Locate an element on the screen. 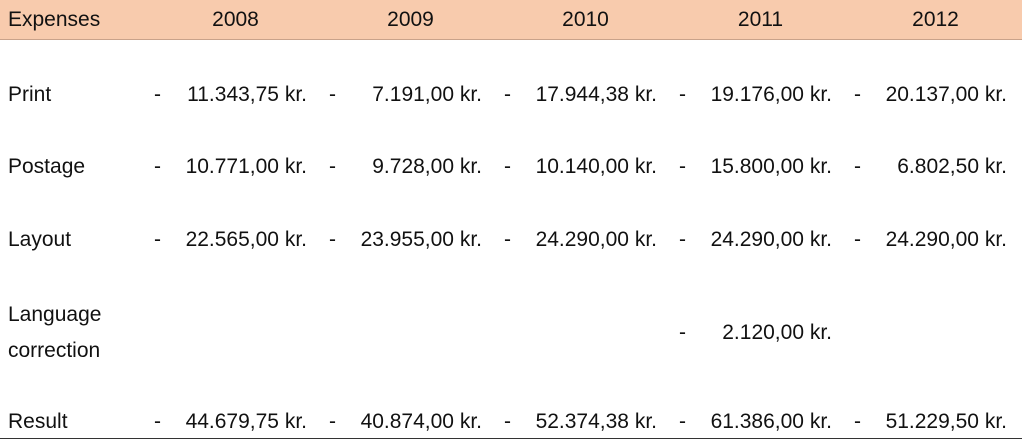  amount: 7.191,00 kr. is located at coordinates (427, 94).